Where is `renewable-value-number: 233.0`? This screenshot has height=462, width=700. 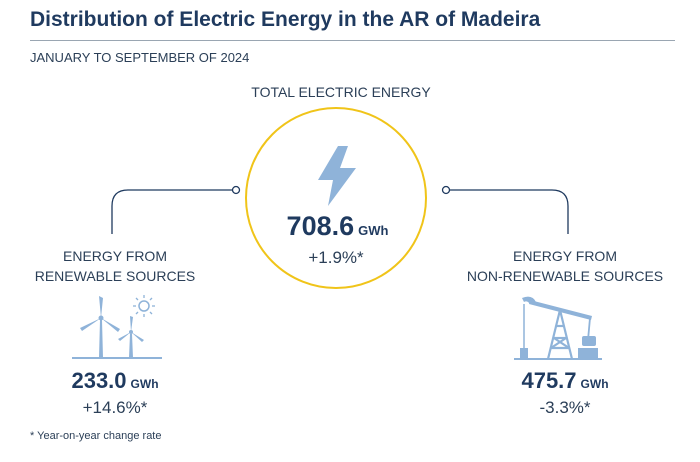 renewable-value-number: 233.0 is located at coordinates (99, 380).